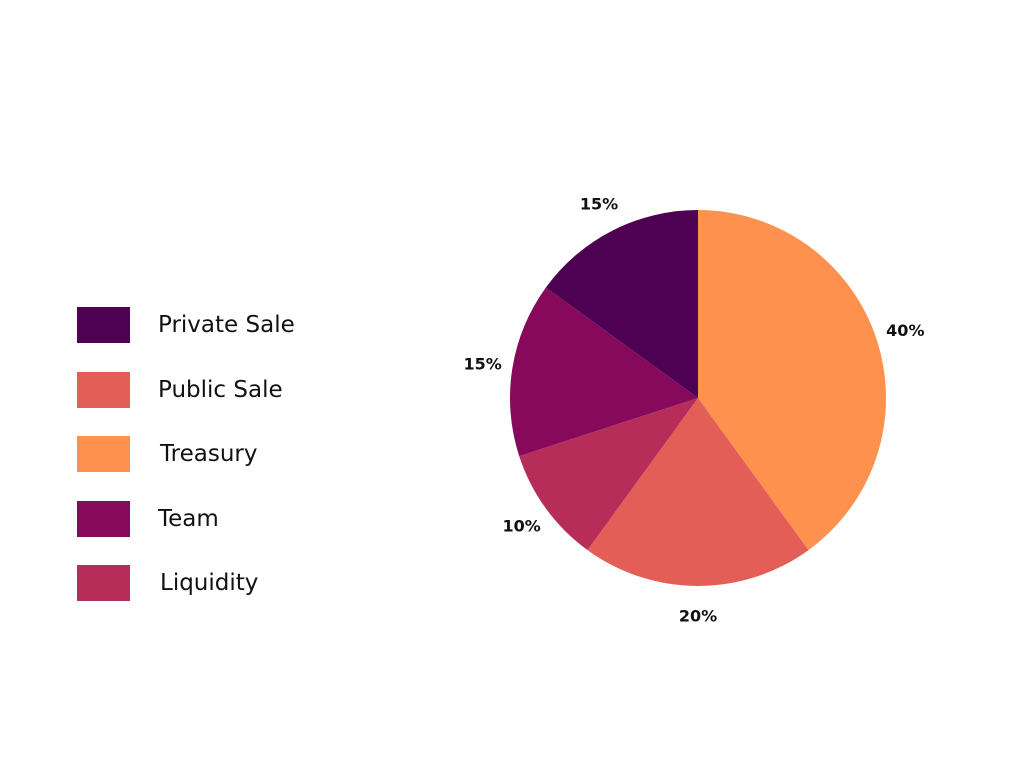 The width and height of the screenshot is (1024, 768). I want to click on pie-slice-team, so click(603, 372).